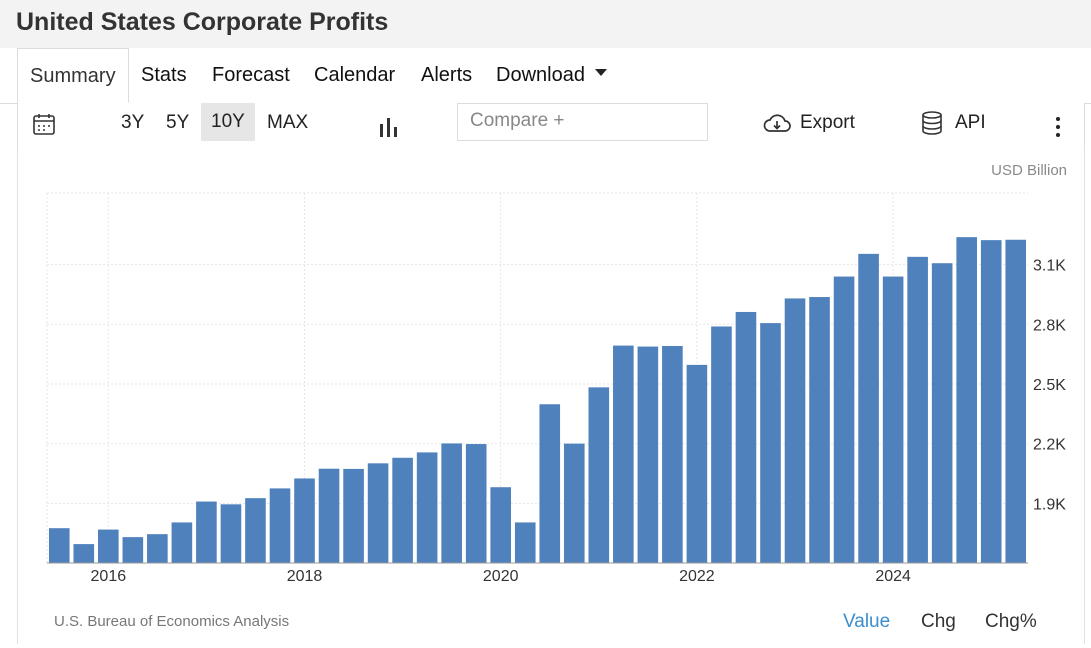 This screenshot has height=648, width=1091. I want to click on bar-2025-Q1, so click(991, 402).